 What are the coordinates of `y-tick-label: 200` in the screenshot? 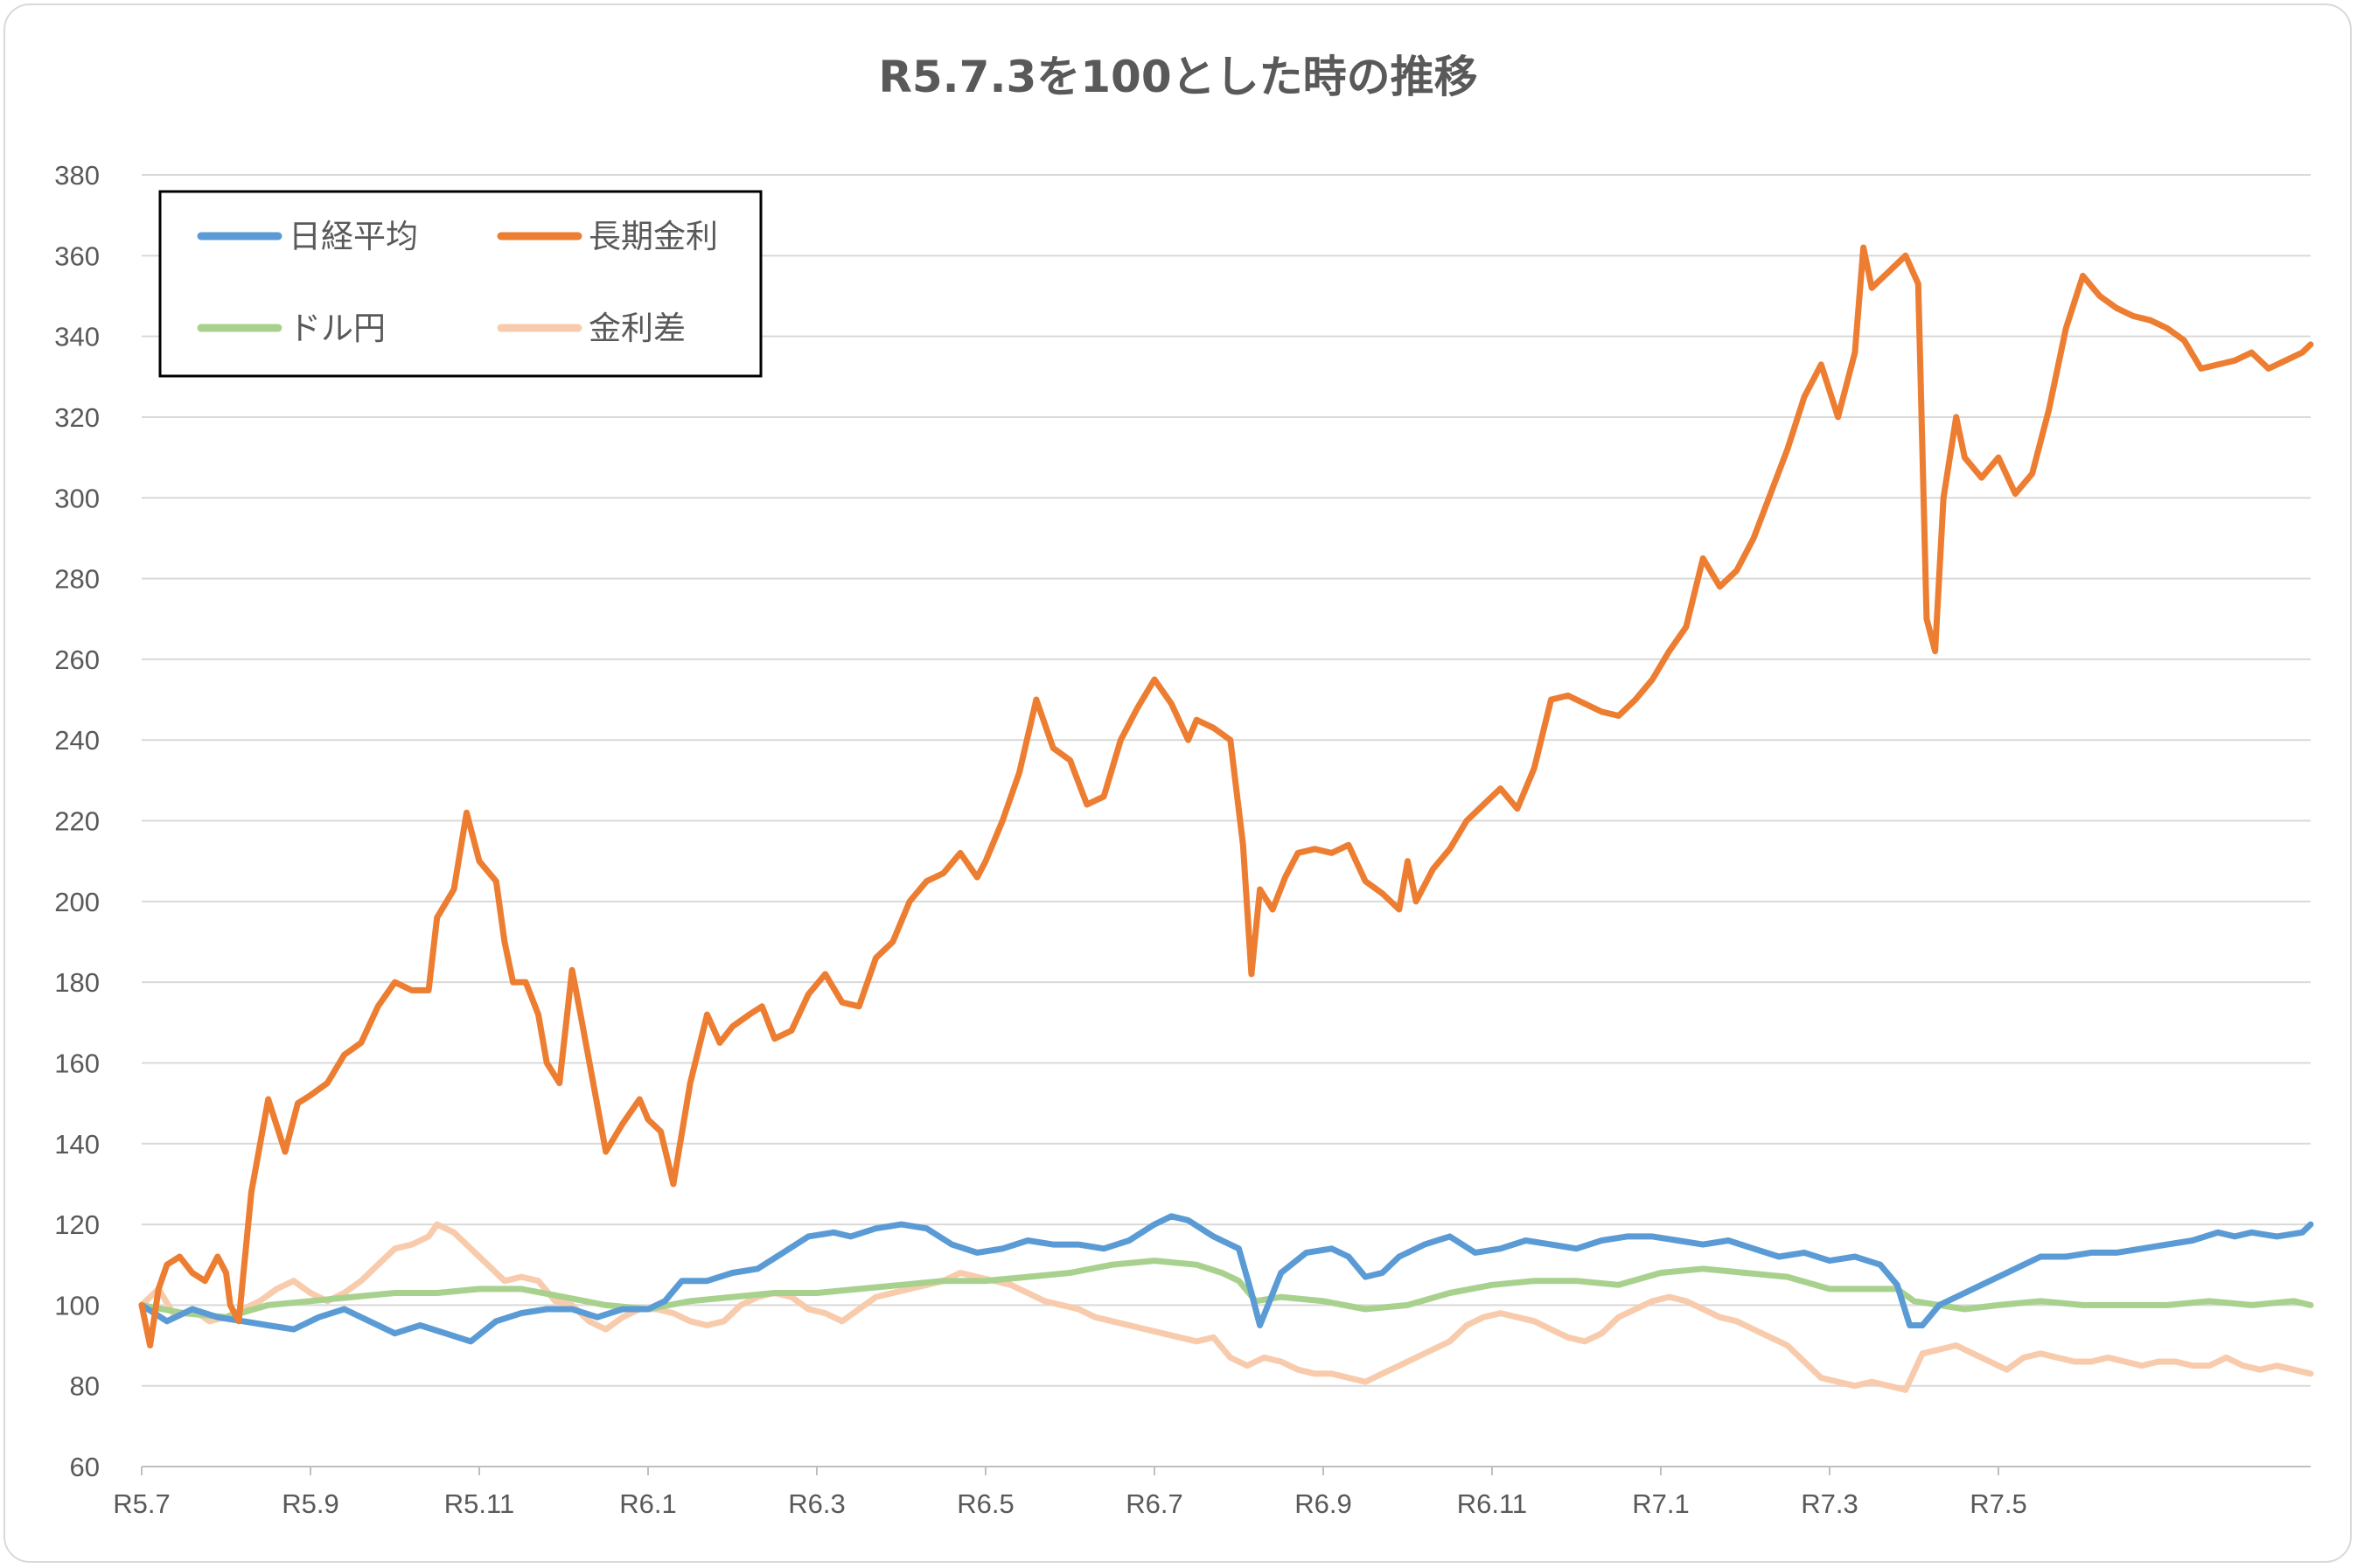 It's located at (77, 902).